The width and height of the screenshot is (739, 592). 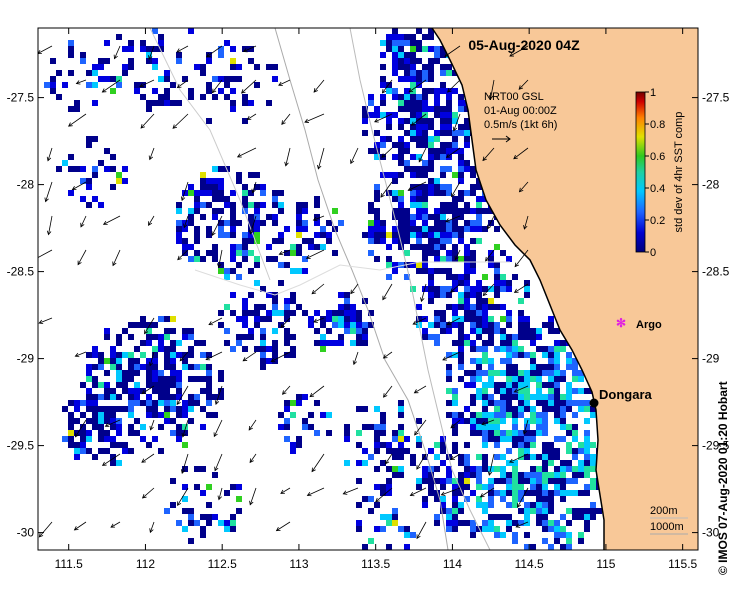 I want to click on depth-legend: 200m 1000m, so click(x=669, y=520).